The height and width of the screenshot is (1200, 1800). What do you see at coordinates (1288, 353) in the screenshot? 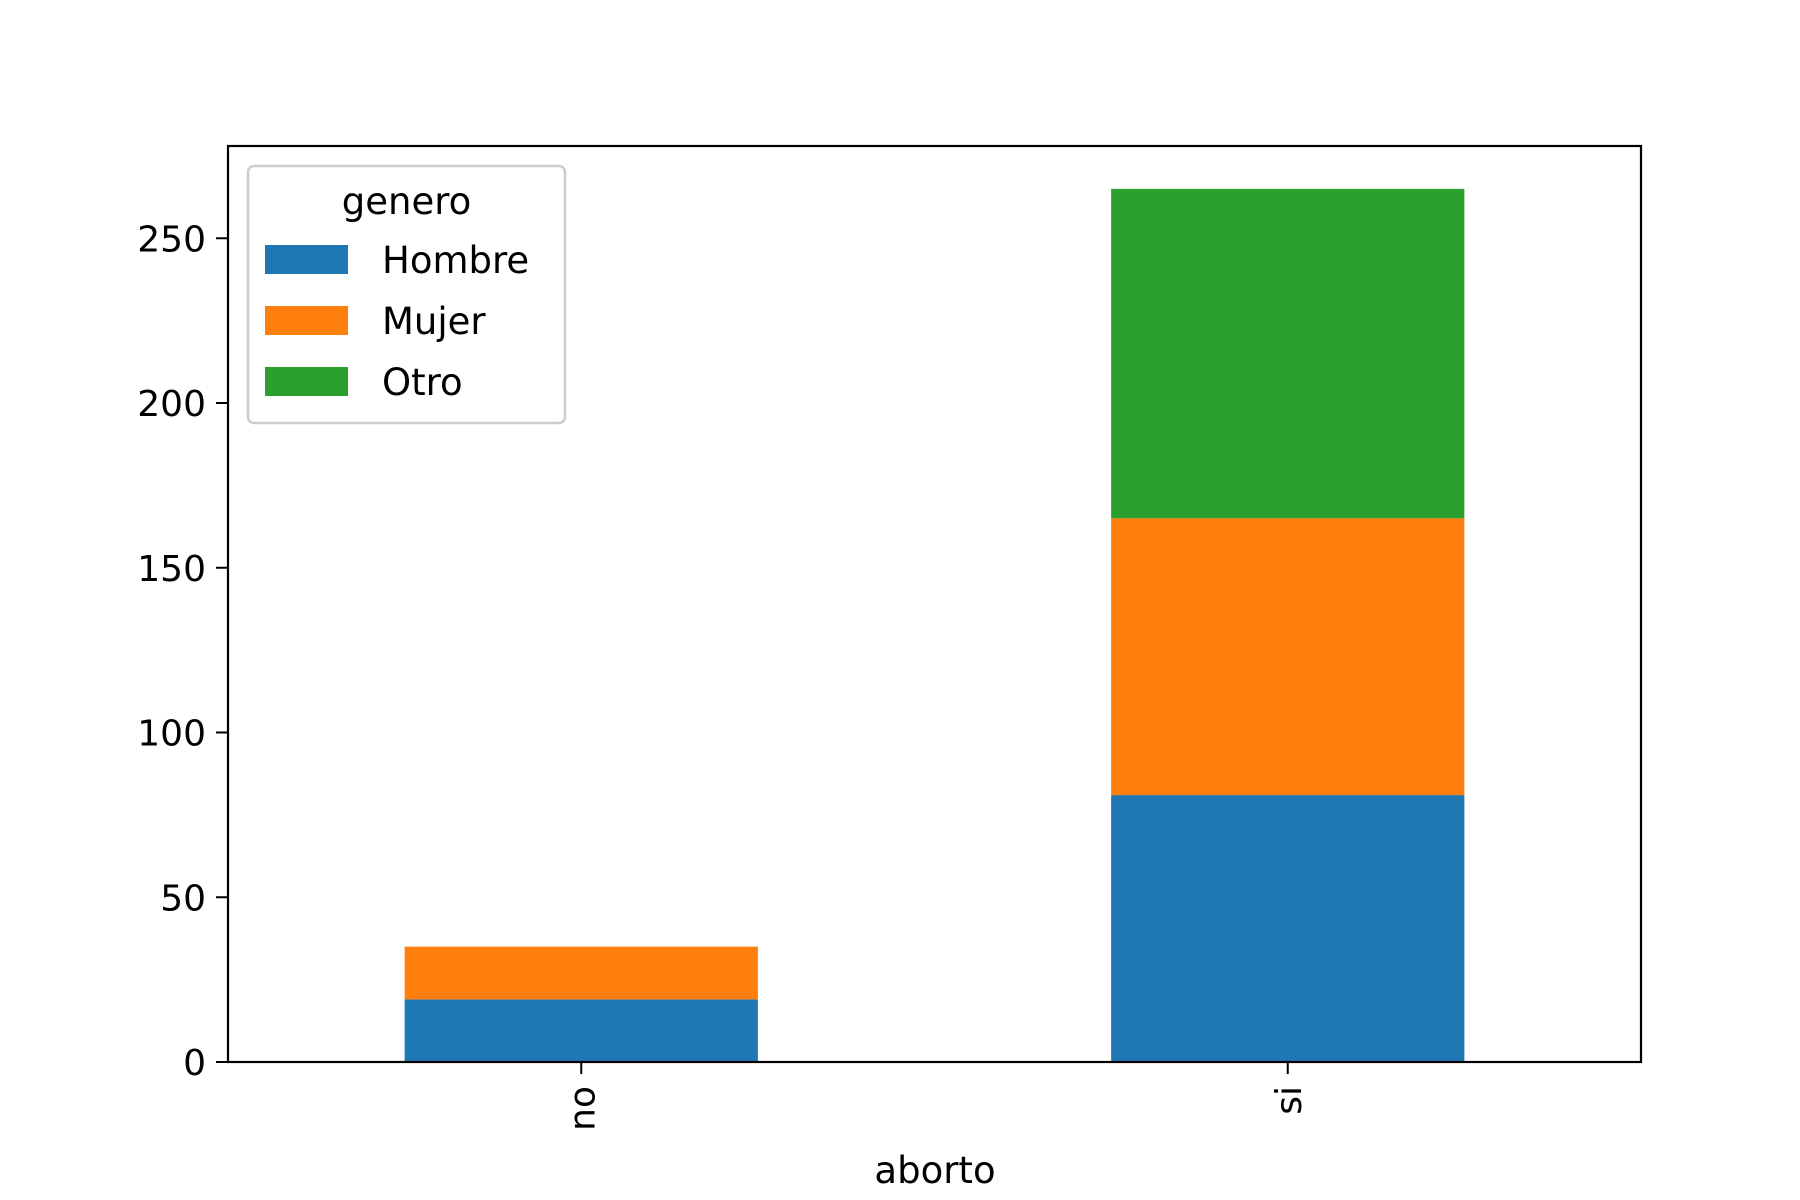
I see `bar-si-otro` at bounding box center [1288, 353].